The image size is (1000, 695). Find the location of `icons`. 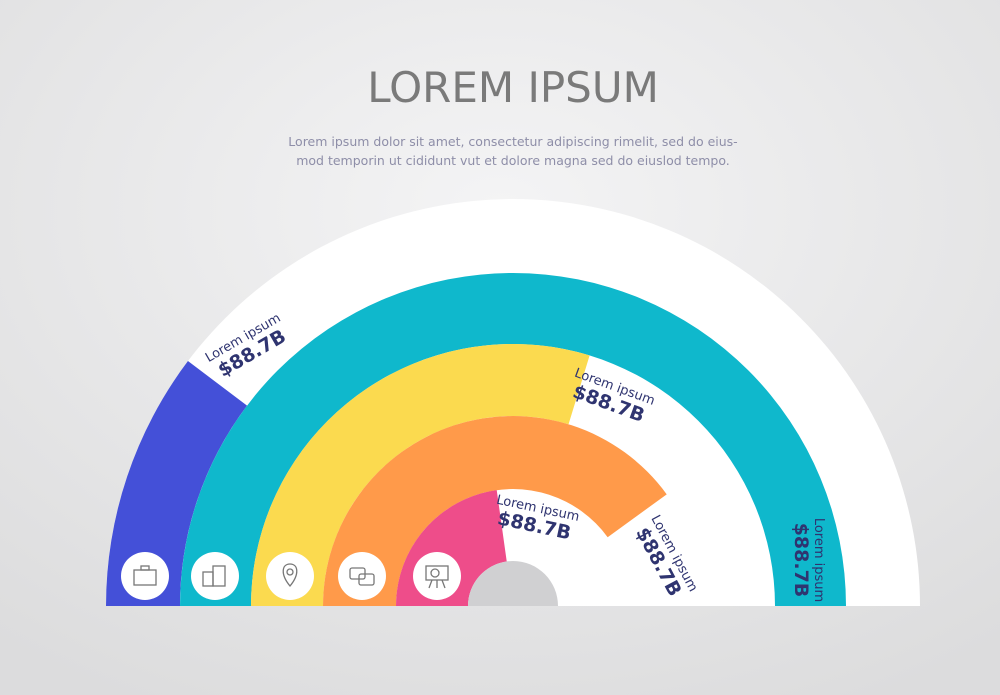

icons is located at coordinates (291, 576).